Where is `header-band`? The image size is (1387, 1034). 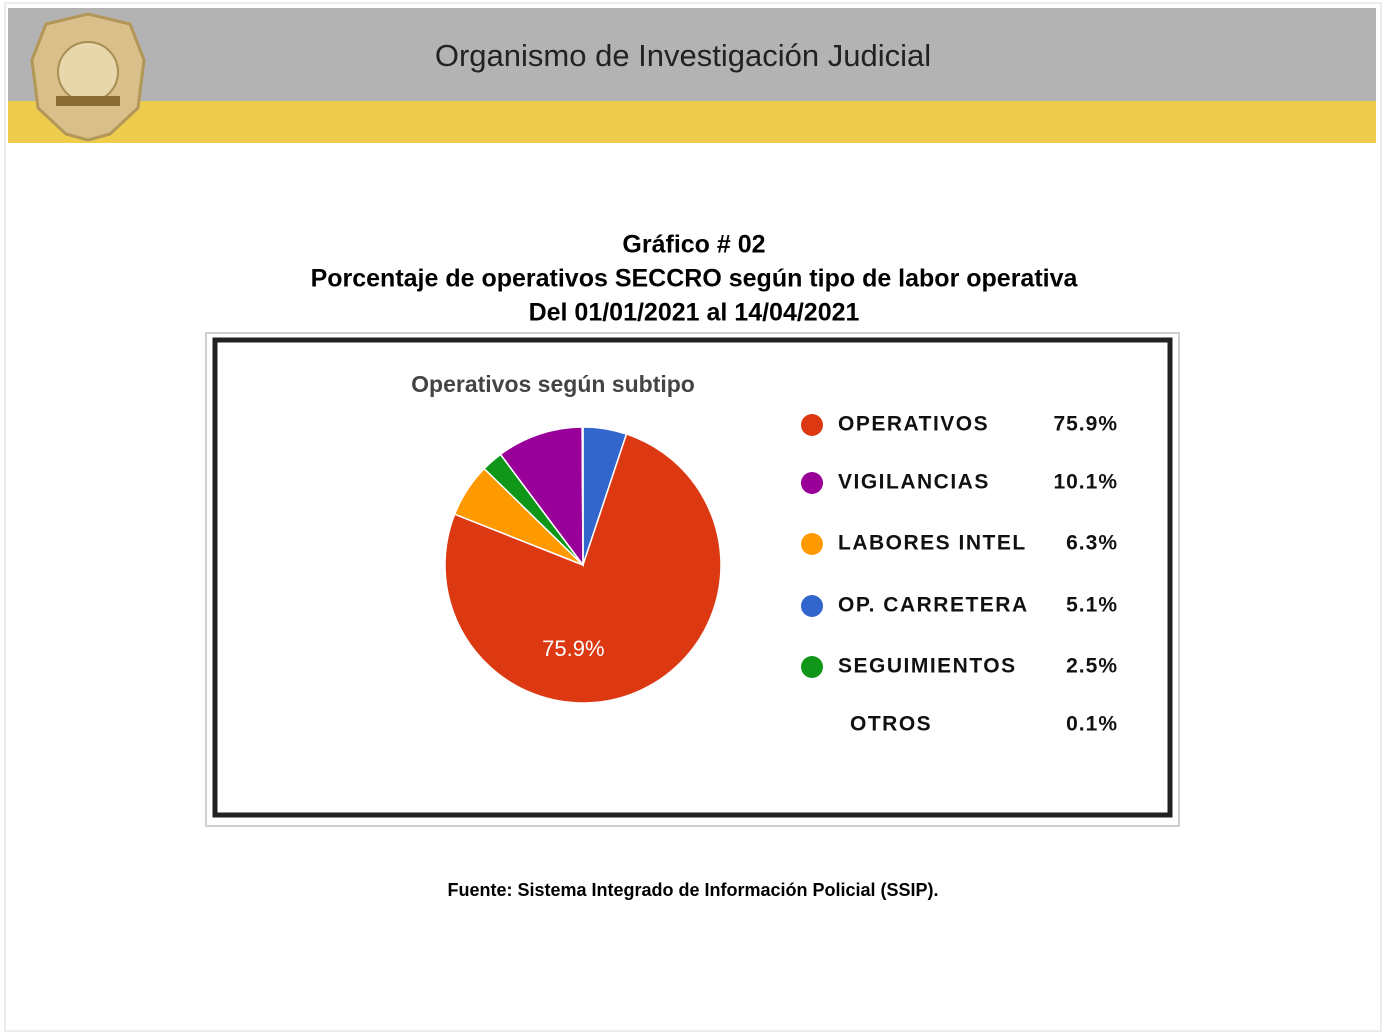
header-band is located at coordinates (692, 54).